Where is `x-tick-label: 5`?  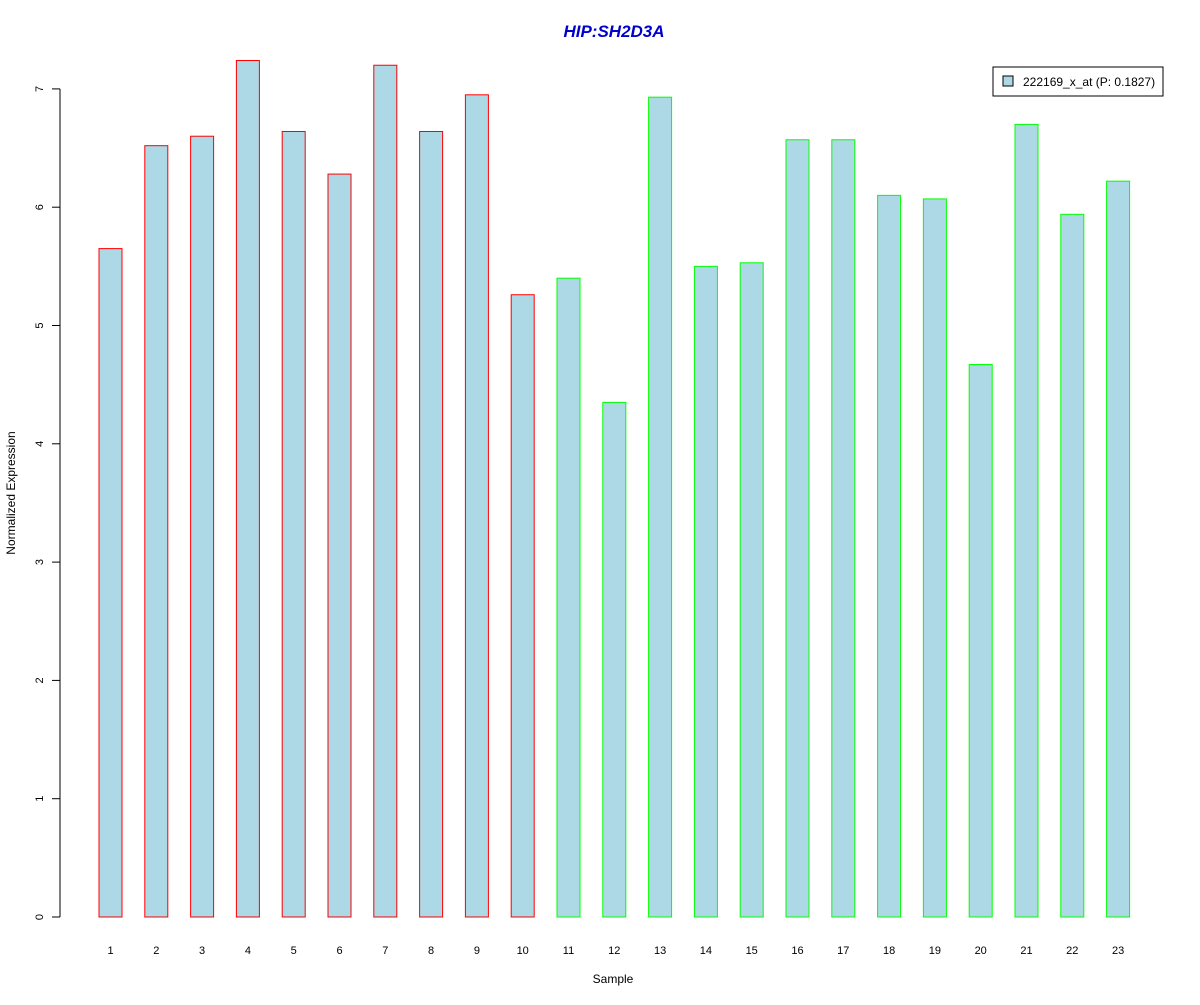
x-tick-label: 5 is located at coordinates (294, 951).